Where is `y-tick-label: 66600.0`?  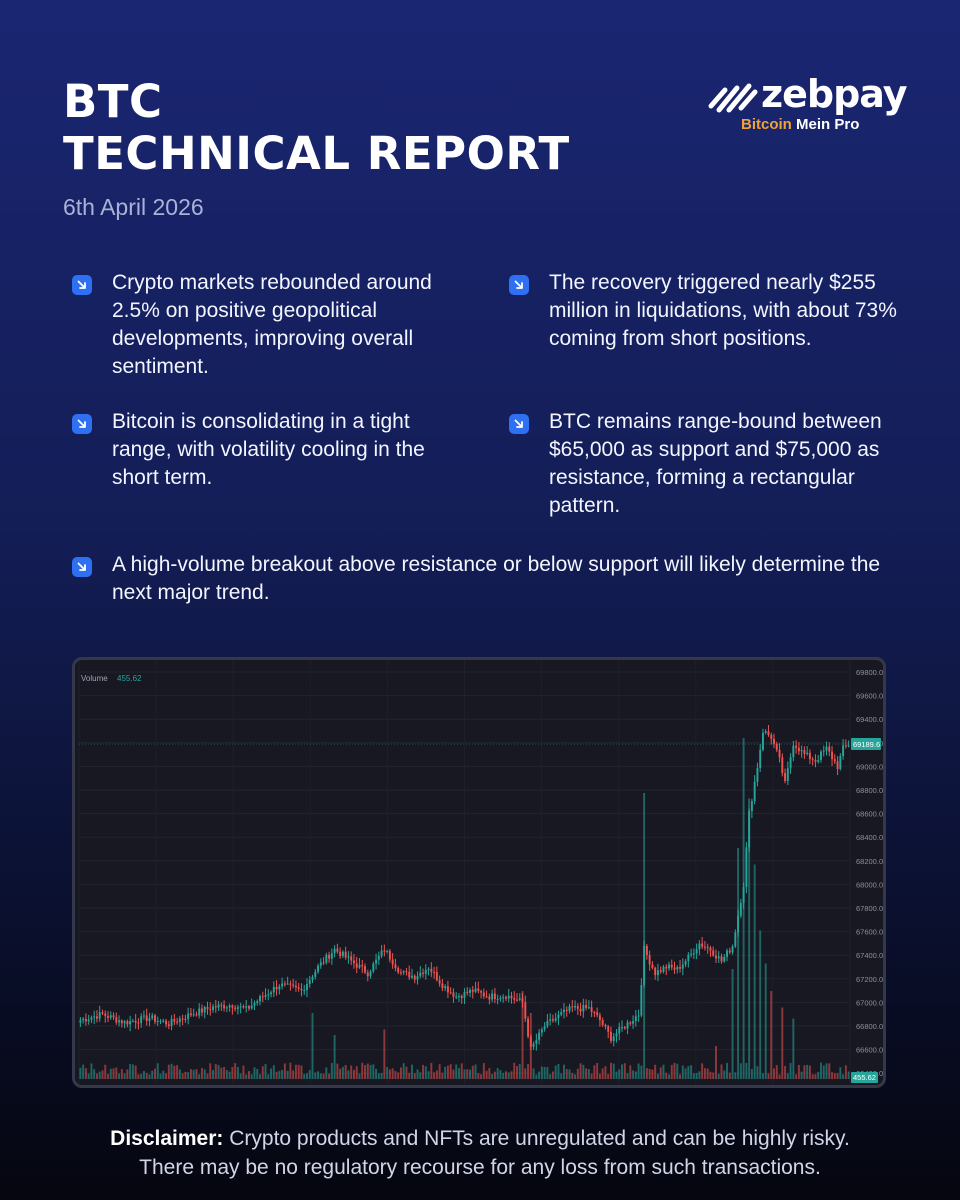 y-tick-label: 66600.0 is located at coordinates (869, 1050).